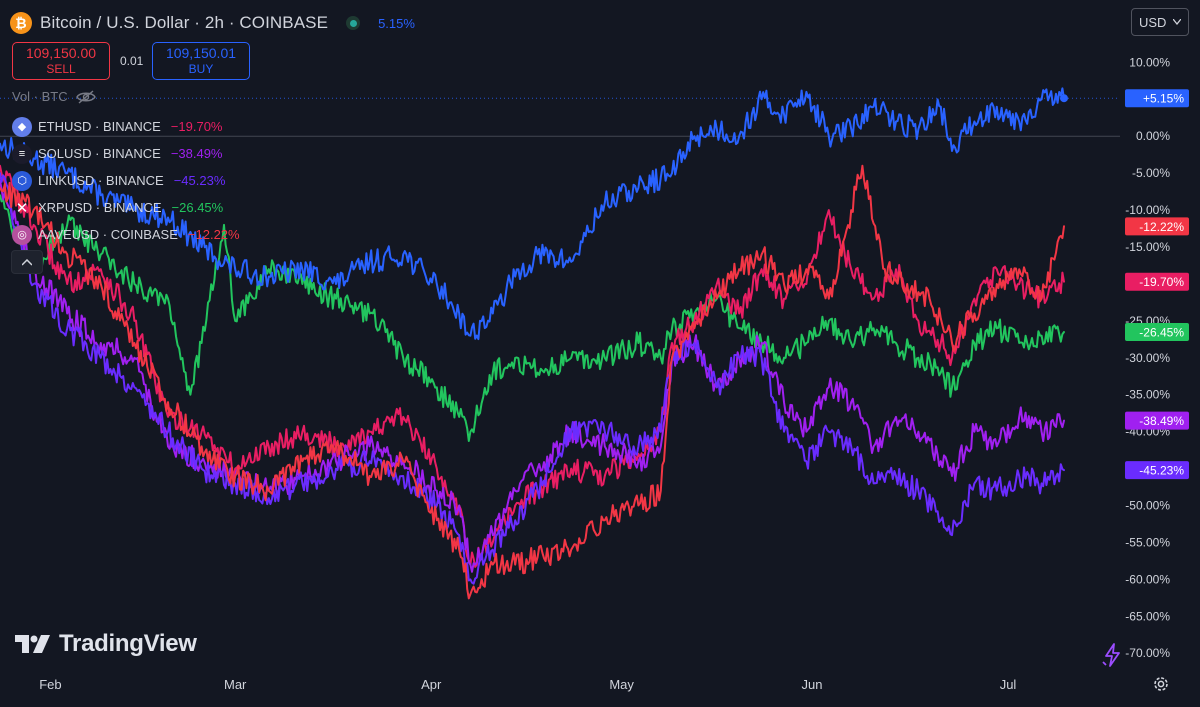 The width and height of the screenshot is (1200, 707). I want to click on currency-value: USD, so click(1153, 22).